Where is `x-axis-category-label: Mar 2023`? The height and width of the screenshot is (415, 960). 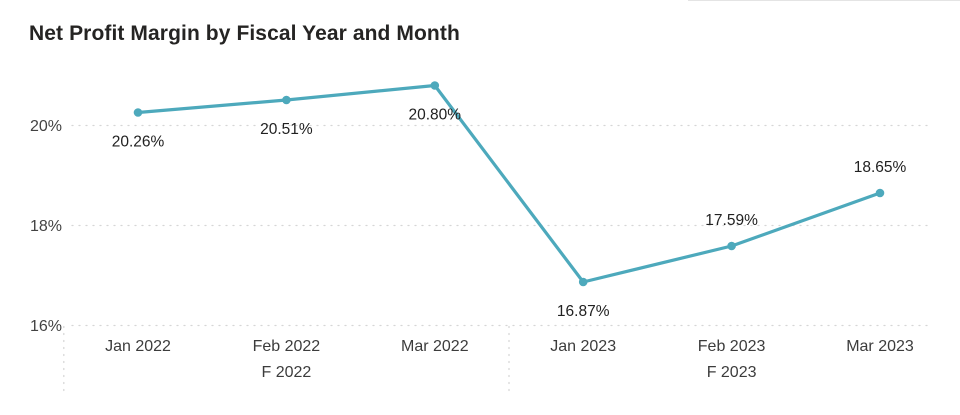 x-axis-category-label: Mar 2023 is located at coordinates (880, 346).